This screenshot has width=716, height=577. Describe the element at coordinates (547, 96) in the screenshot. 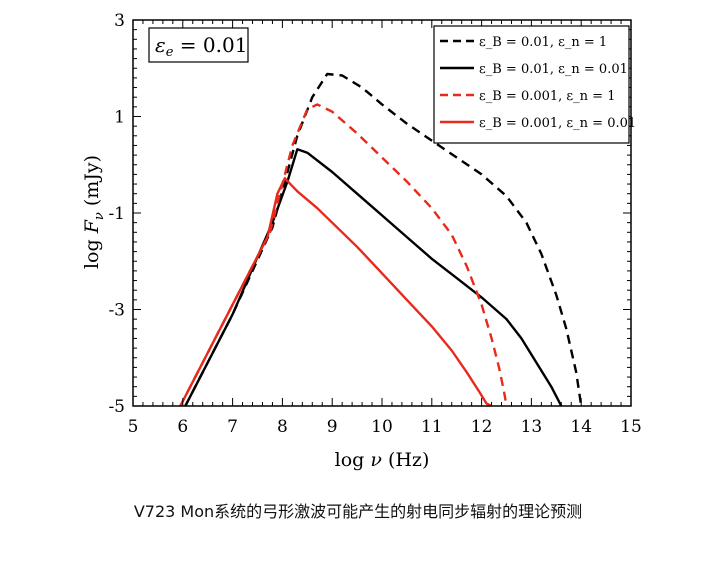

I see `legend-label: ε_B = 0.001, ε_n = 1` at that location.